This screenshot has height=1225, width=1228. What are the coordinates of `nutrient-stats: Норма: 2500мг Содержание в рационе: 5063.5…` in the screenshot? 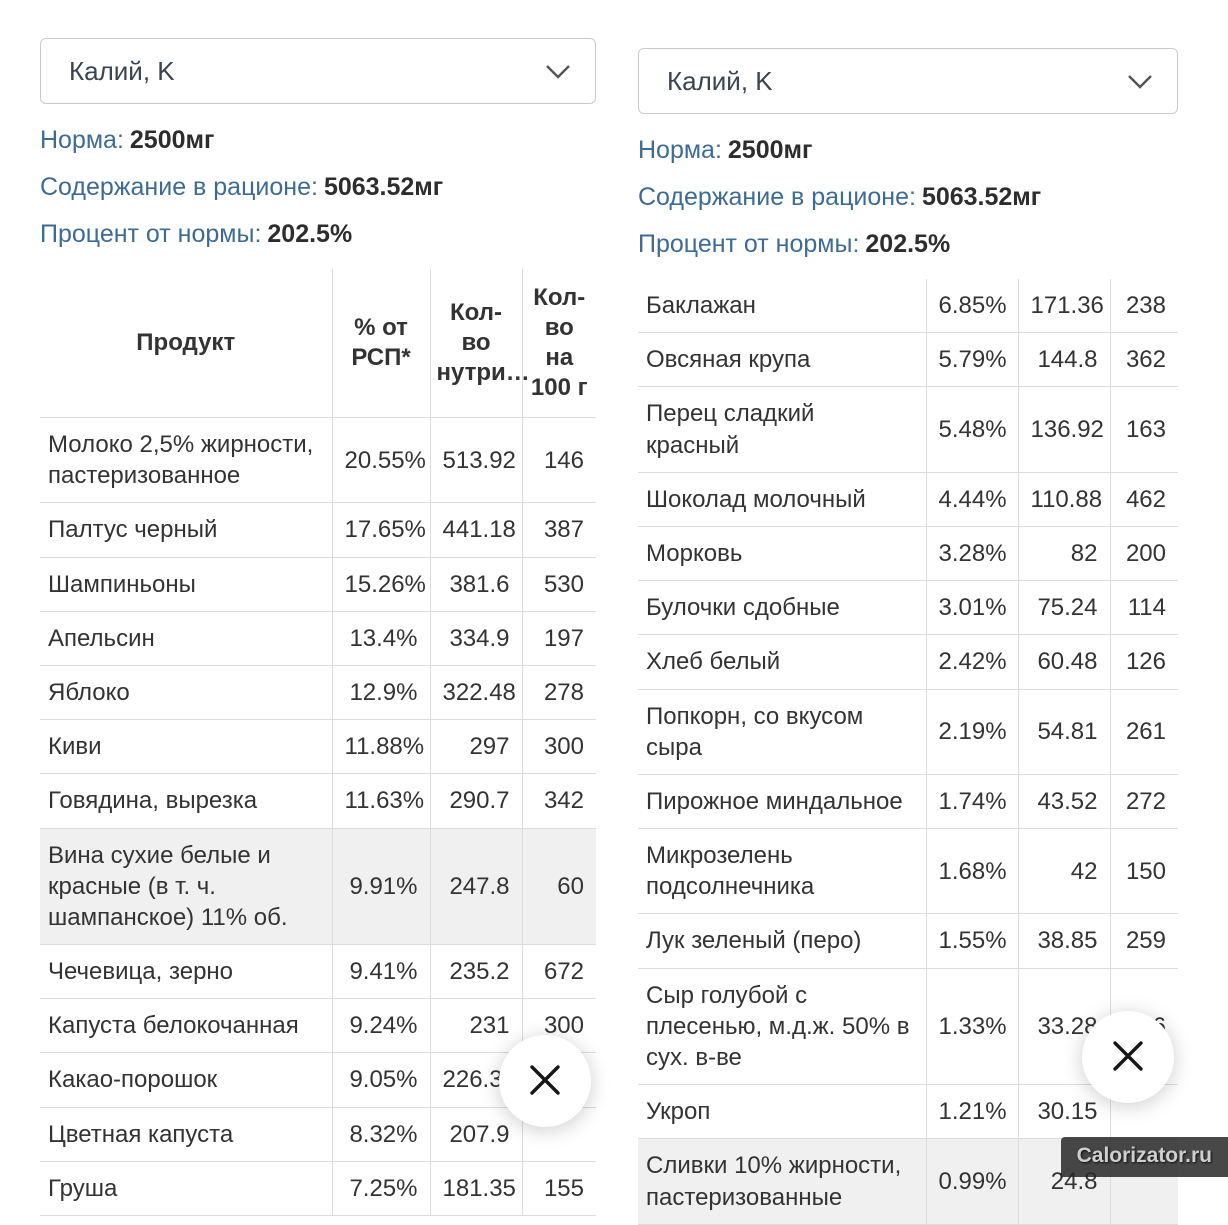 It's located at (318, 187).